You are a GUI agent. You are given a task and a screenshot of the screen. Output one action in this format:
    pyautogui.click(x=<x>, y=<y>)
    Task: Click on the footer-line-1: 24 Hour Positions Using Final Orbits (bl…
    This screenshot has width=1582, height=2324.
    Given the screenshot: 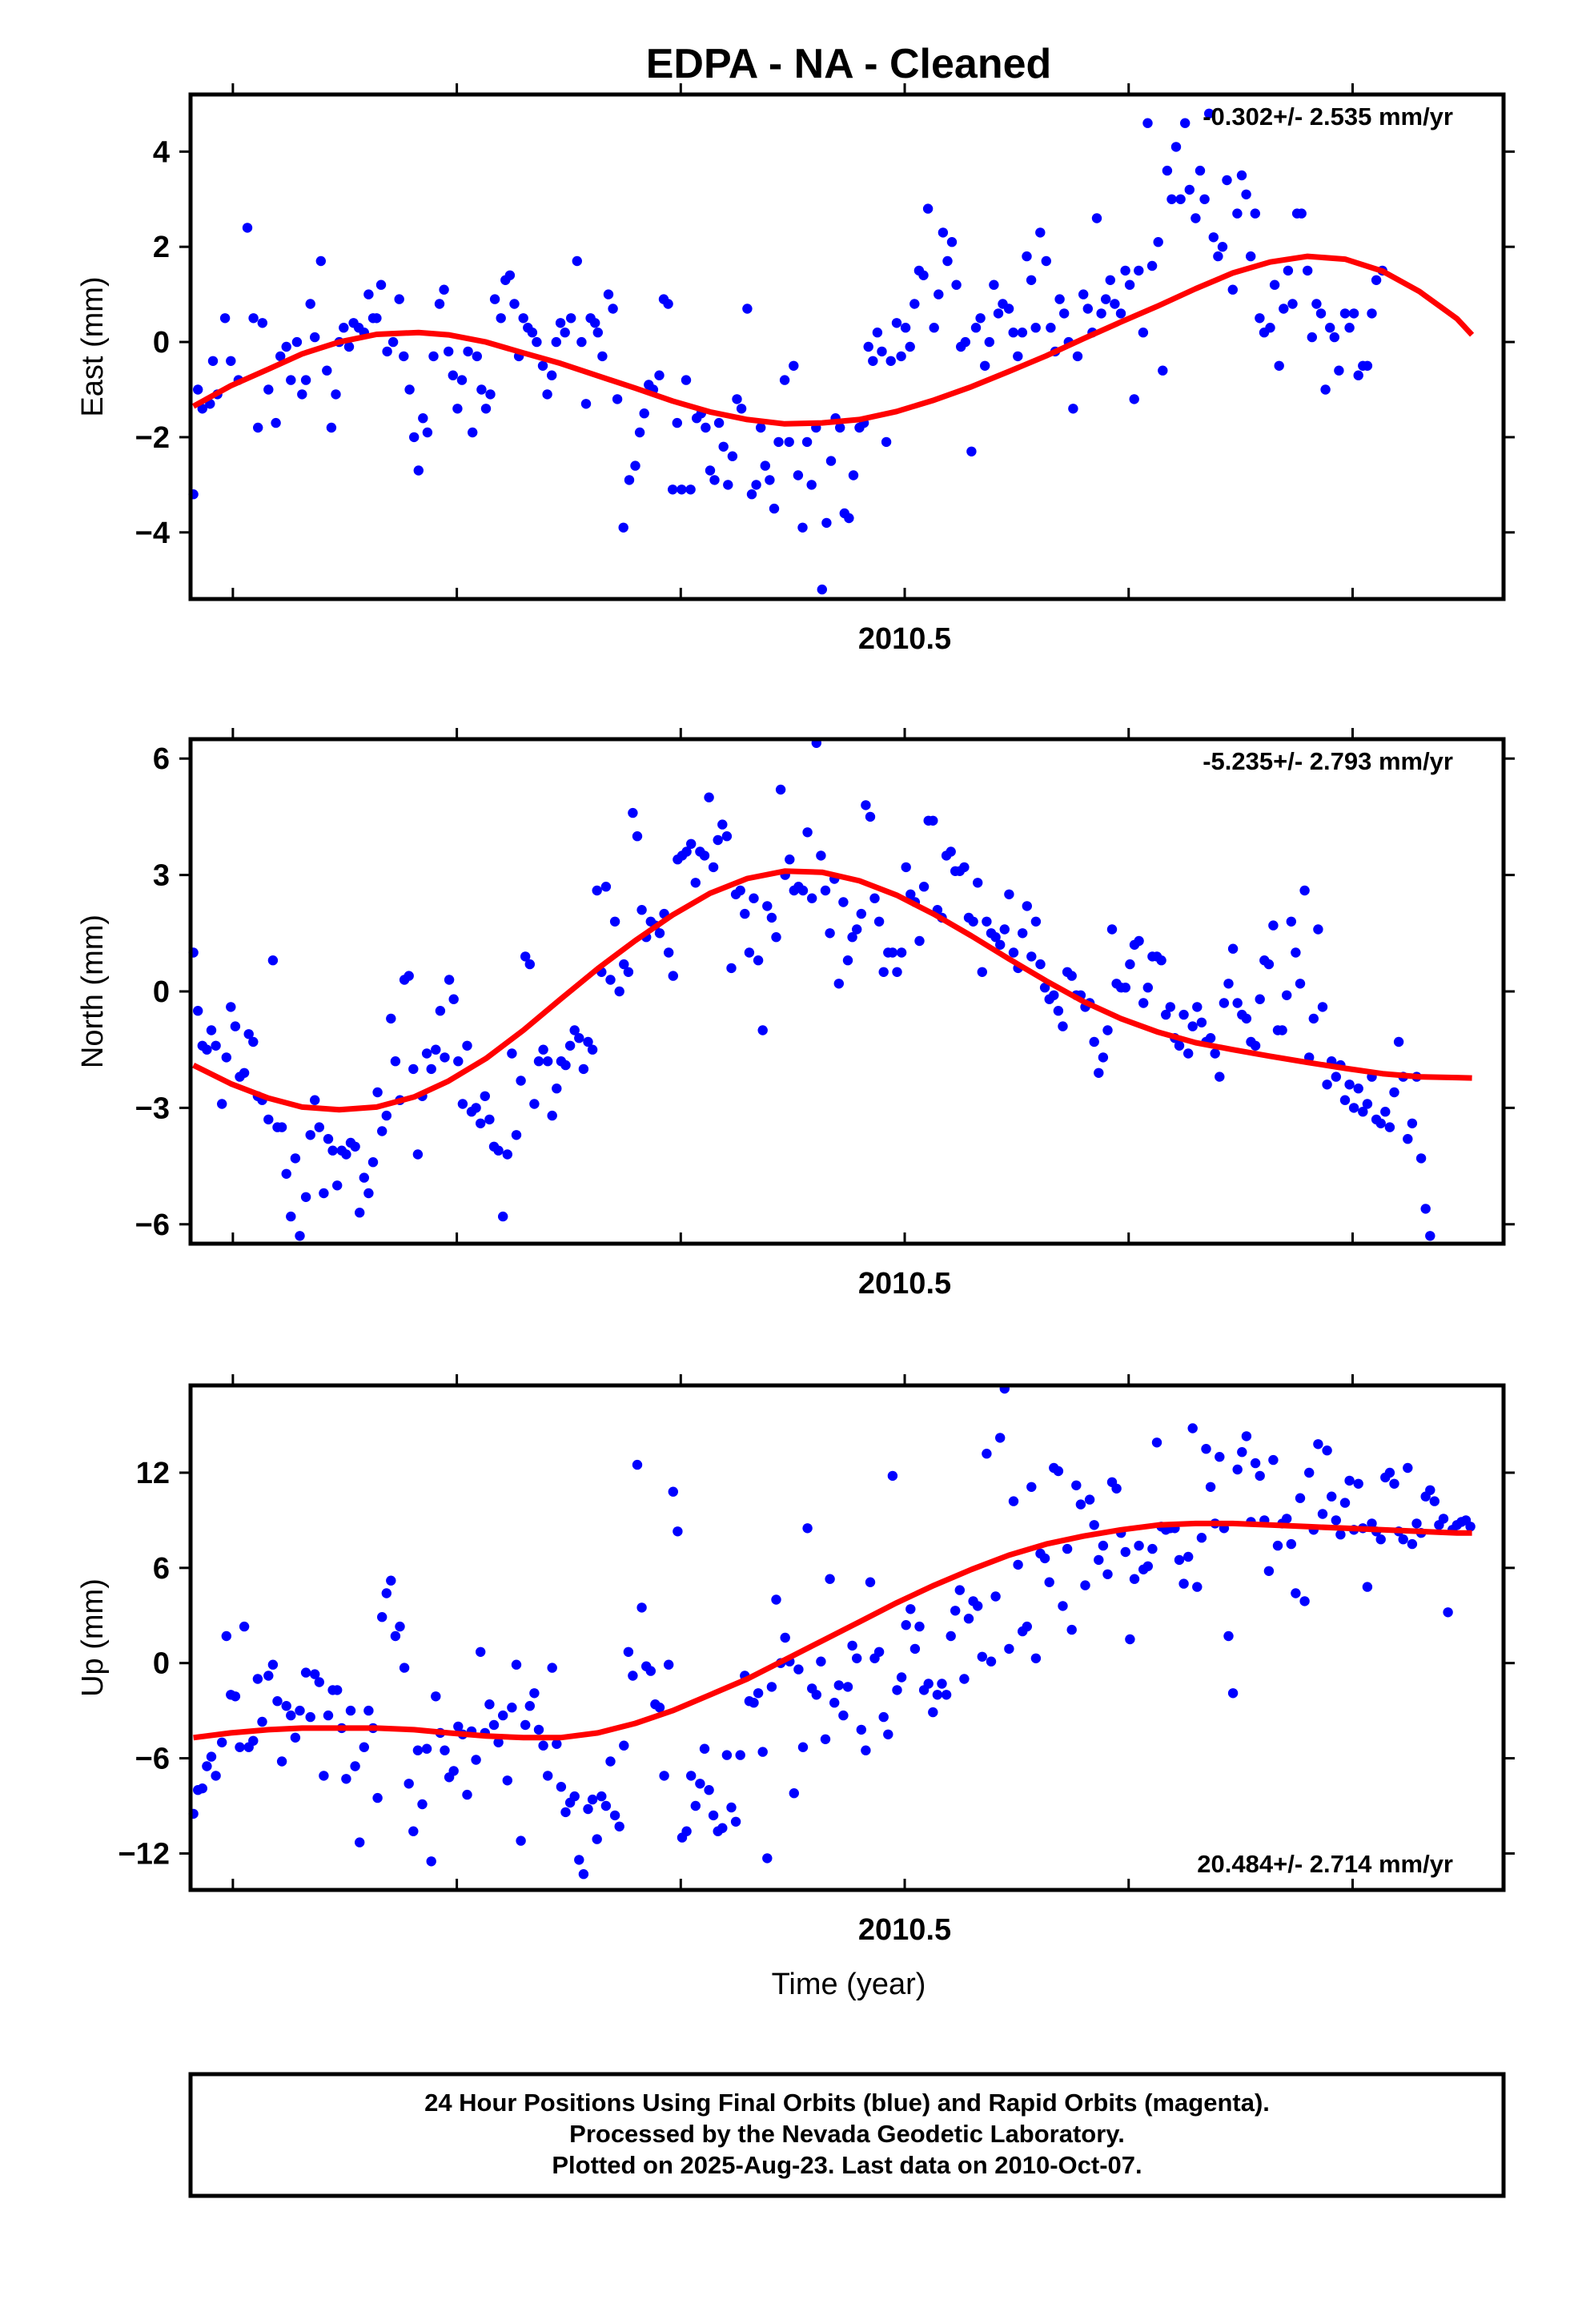 What is the action you would take?
    pyautogui.click(x=847, y=2103)
    